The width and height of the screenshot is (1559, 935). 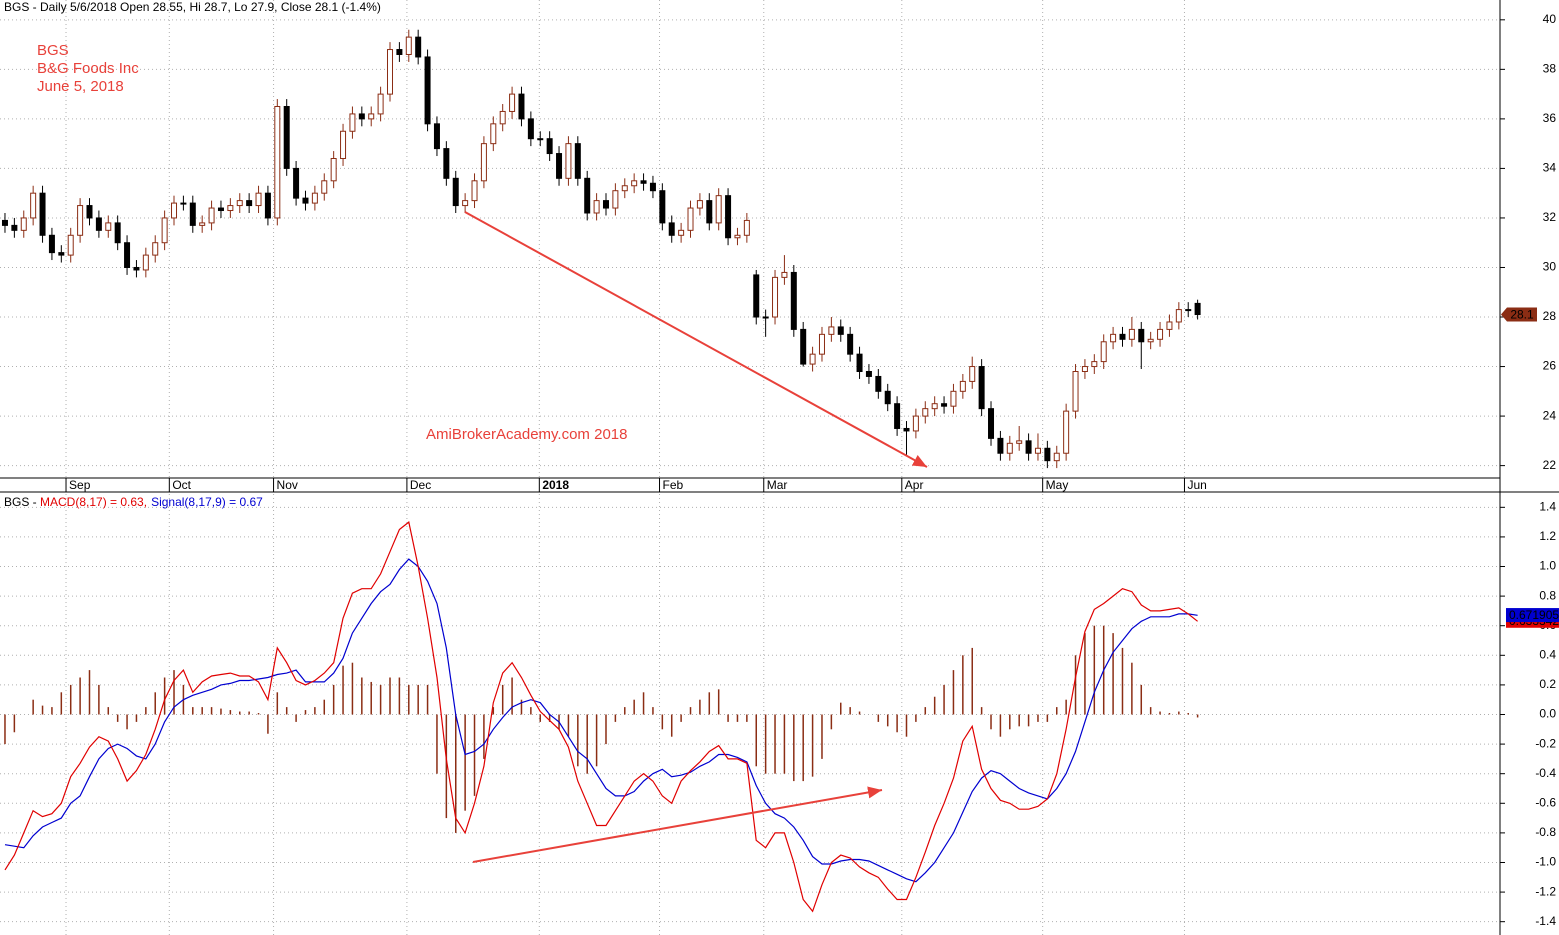 I want to click on y-tick-label: -1.4, so click(x=1545, y=921).